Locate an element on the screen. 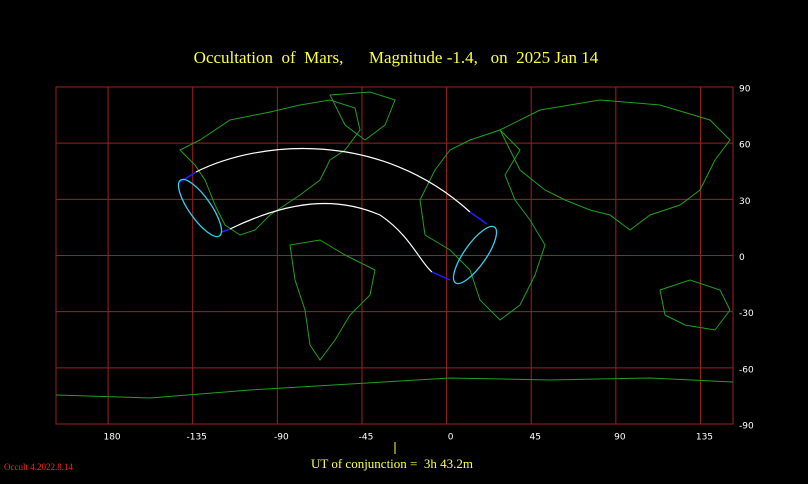 The height and width of the screenshot is (484, 808). lat-tick-label: 60 is located at coordinates (745, 146).